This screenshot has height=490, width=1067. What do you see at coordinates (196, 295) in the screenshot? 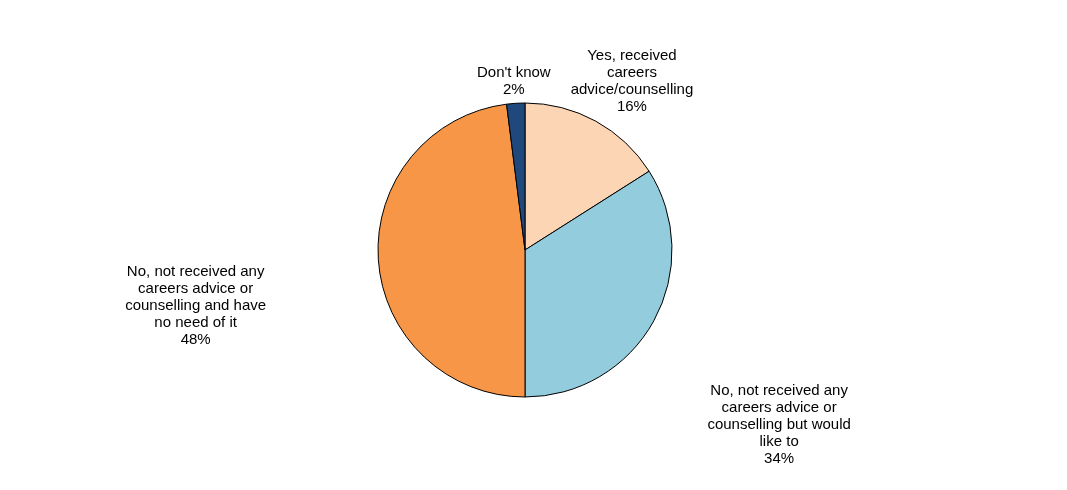
I see `slice-label: No, not received any careers advice or counselling and have no need of it` at bounding box center [196, 295].